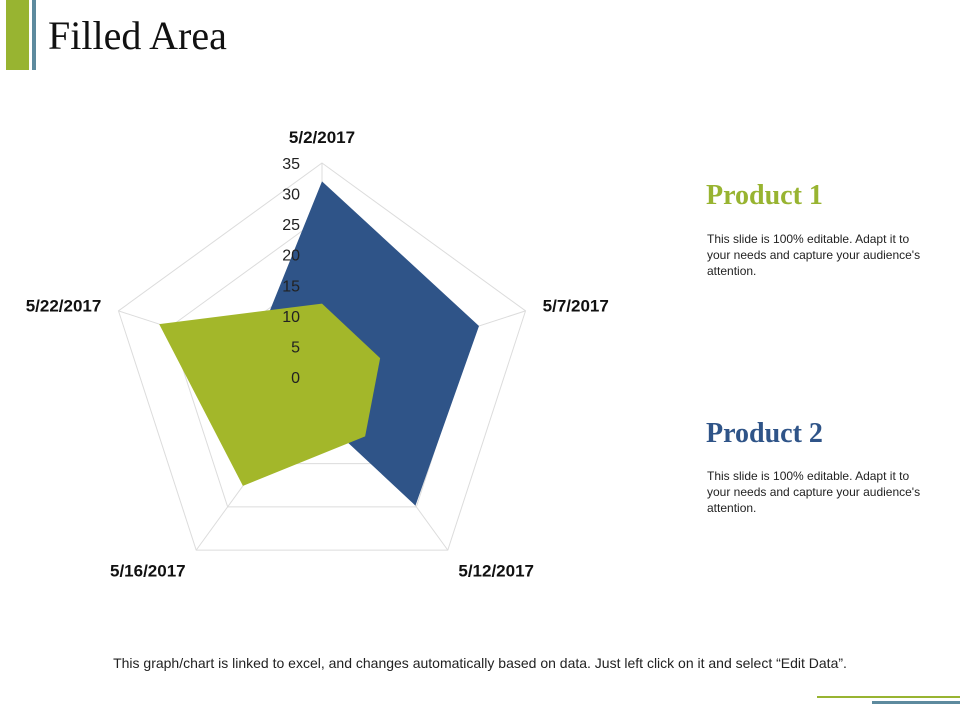 This screenshot has width=960, height=720. Describe the element at coordinates (17, 35) in the screenshot. I see `title-accent-bar-green` at that location.